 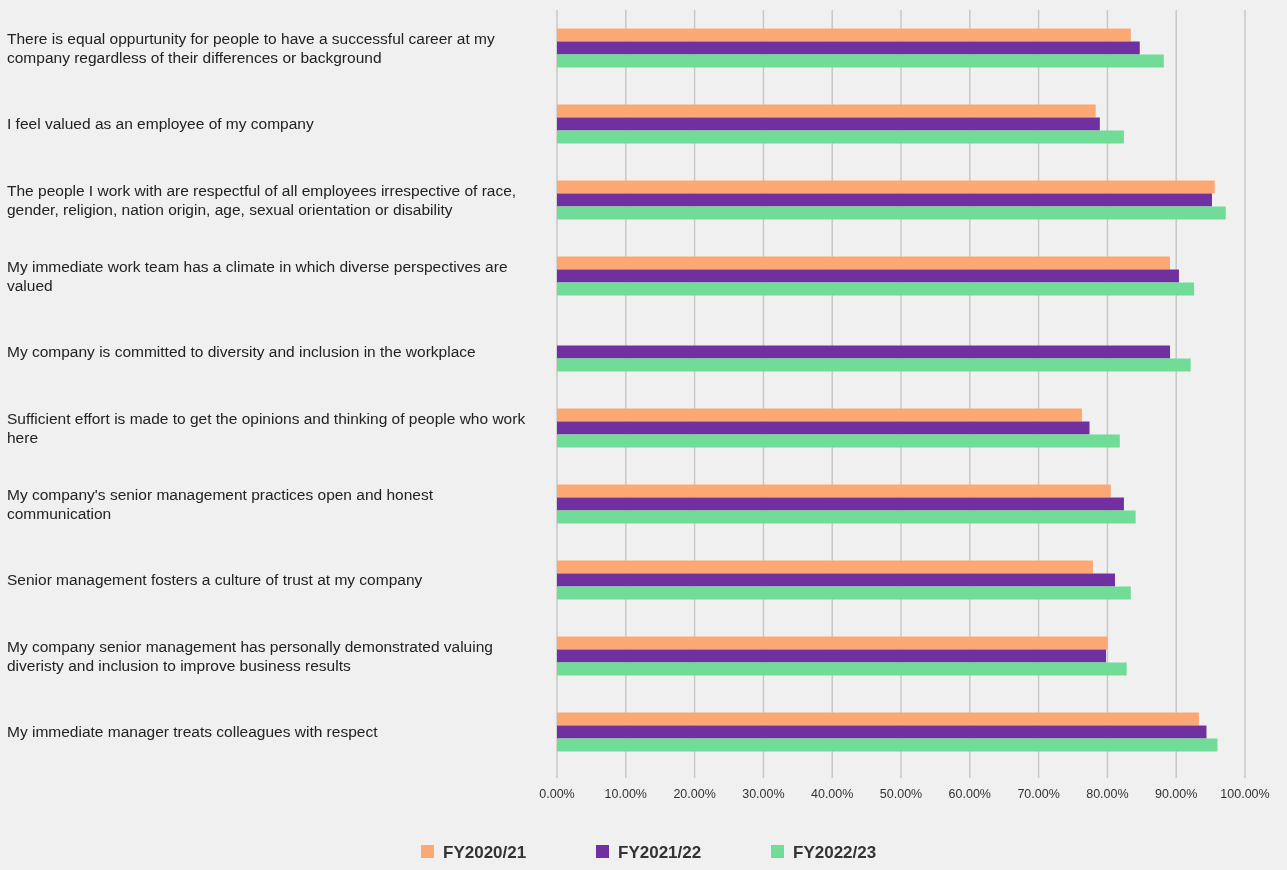 What do you see at coordinates (1245, 794) in the screenshot?
I see `x-tick-label: 100.00%` at bounding box center [1245, 794].